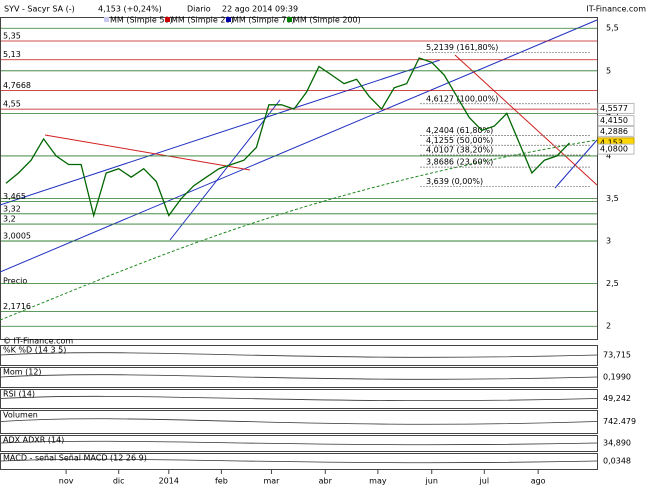 This screenshot has height=494, width=650. Describe the element at coordinates (462, 47) in the screenshot. I see `fib-label: 5,2139 (161,80%)` at that location.